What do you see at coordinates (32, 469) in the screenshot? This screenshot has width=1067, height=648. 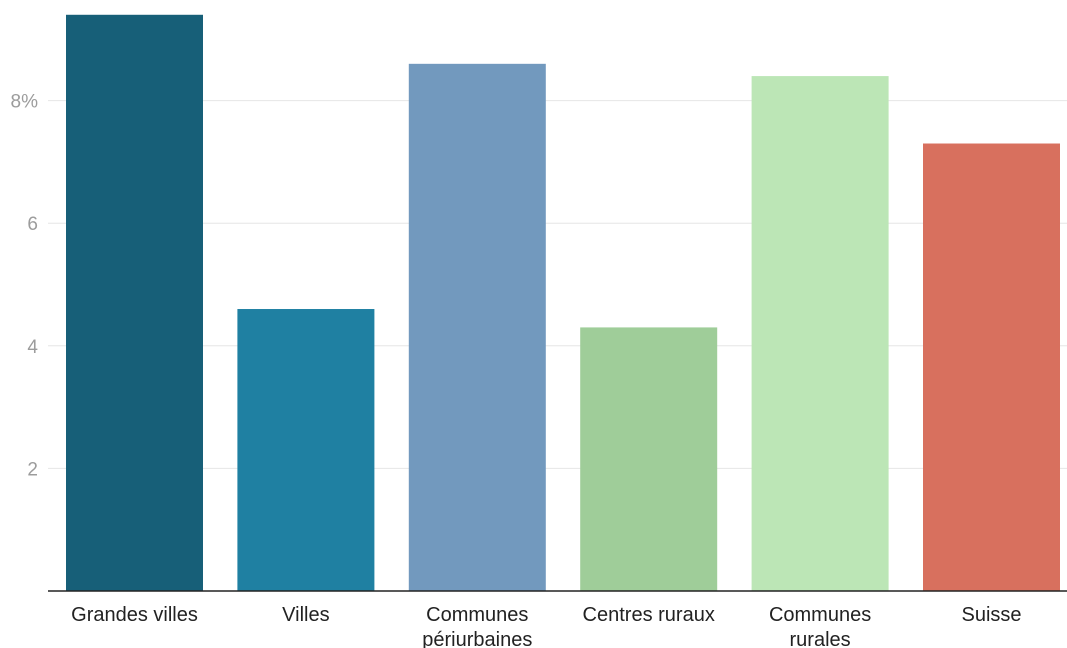 I see `y-tick-label: 2` at bounding box center [32, 469].